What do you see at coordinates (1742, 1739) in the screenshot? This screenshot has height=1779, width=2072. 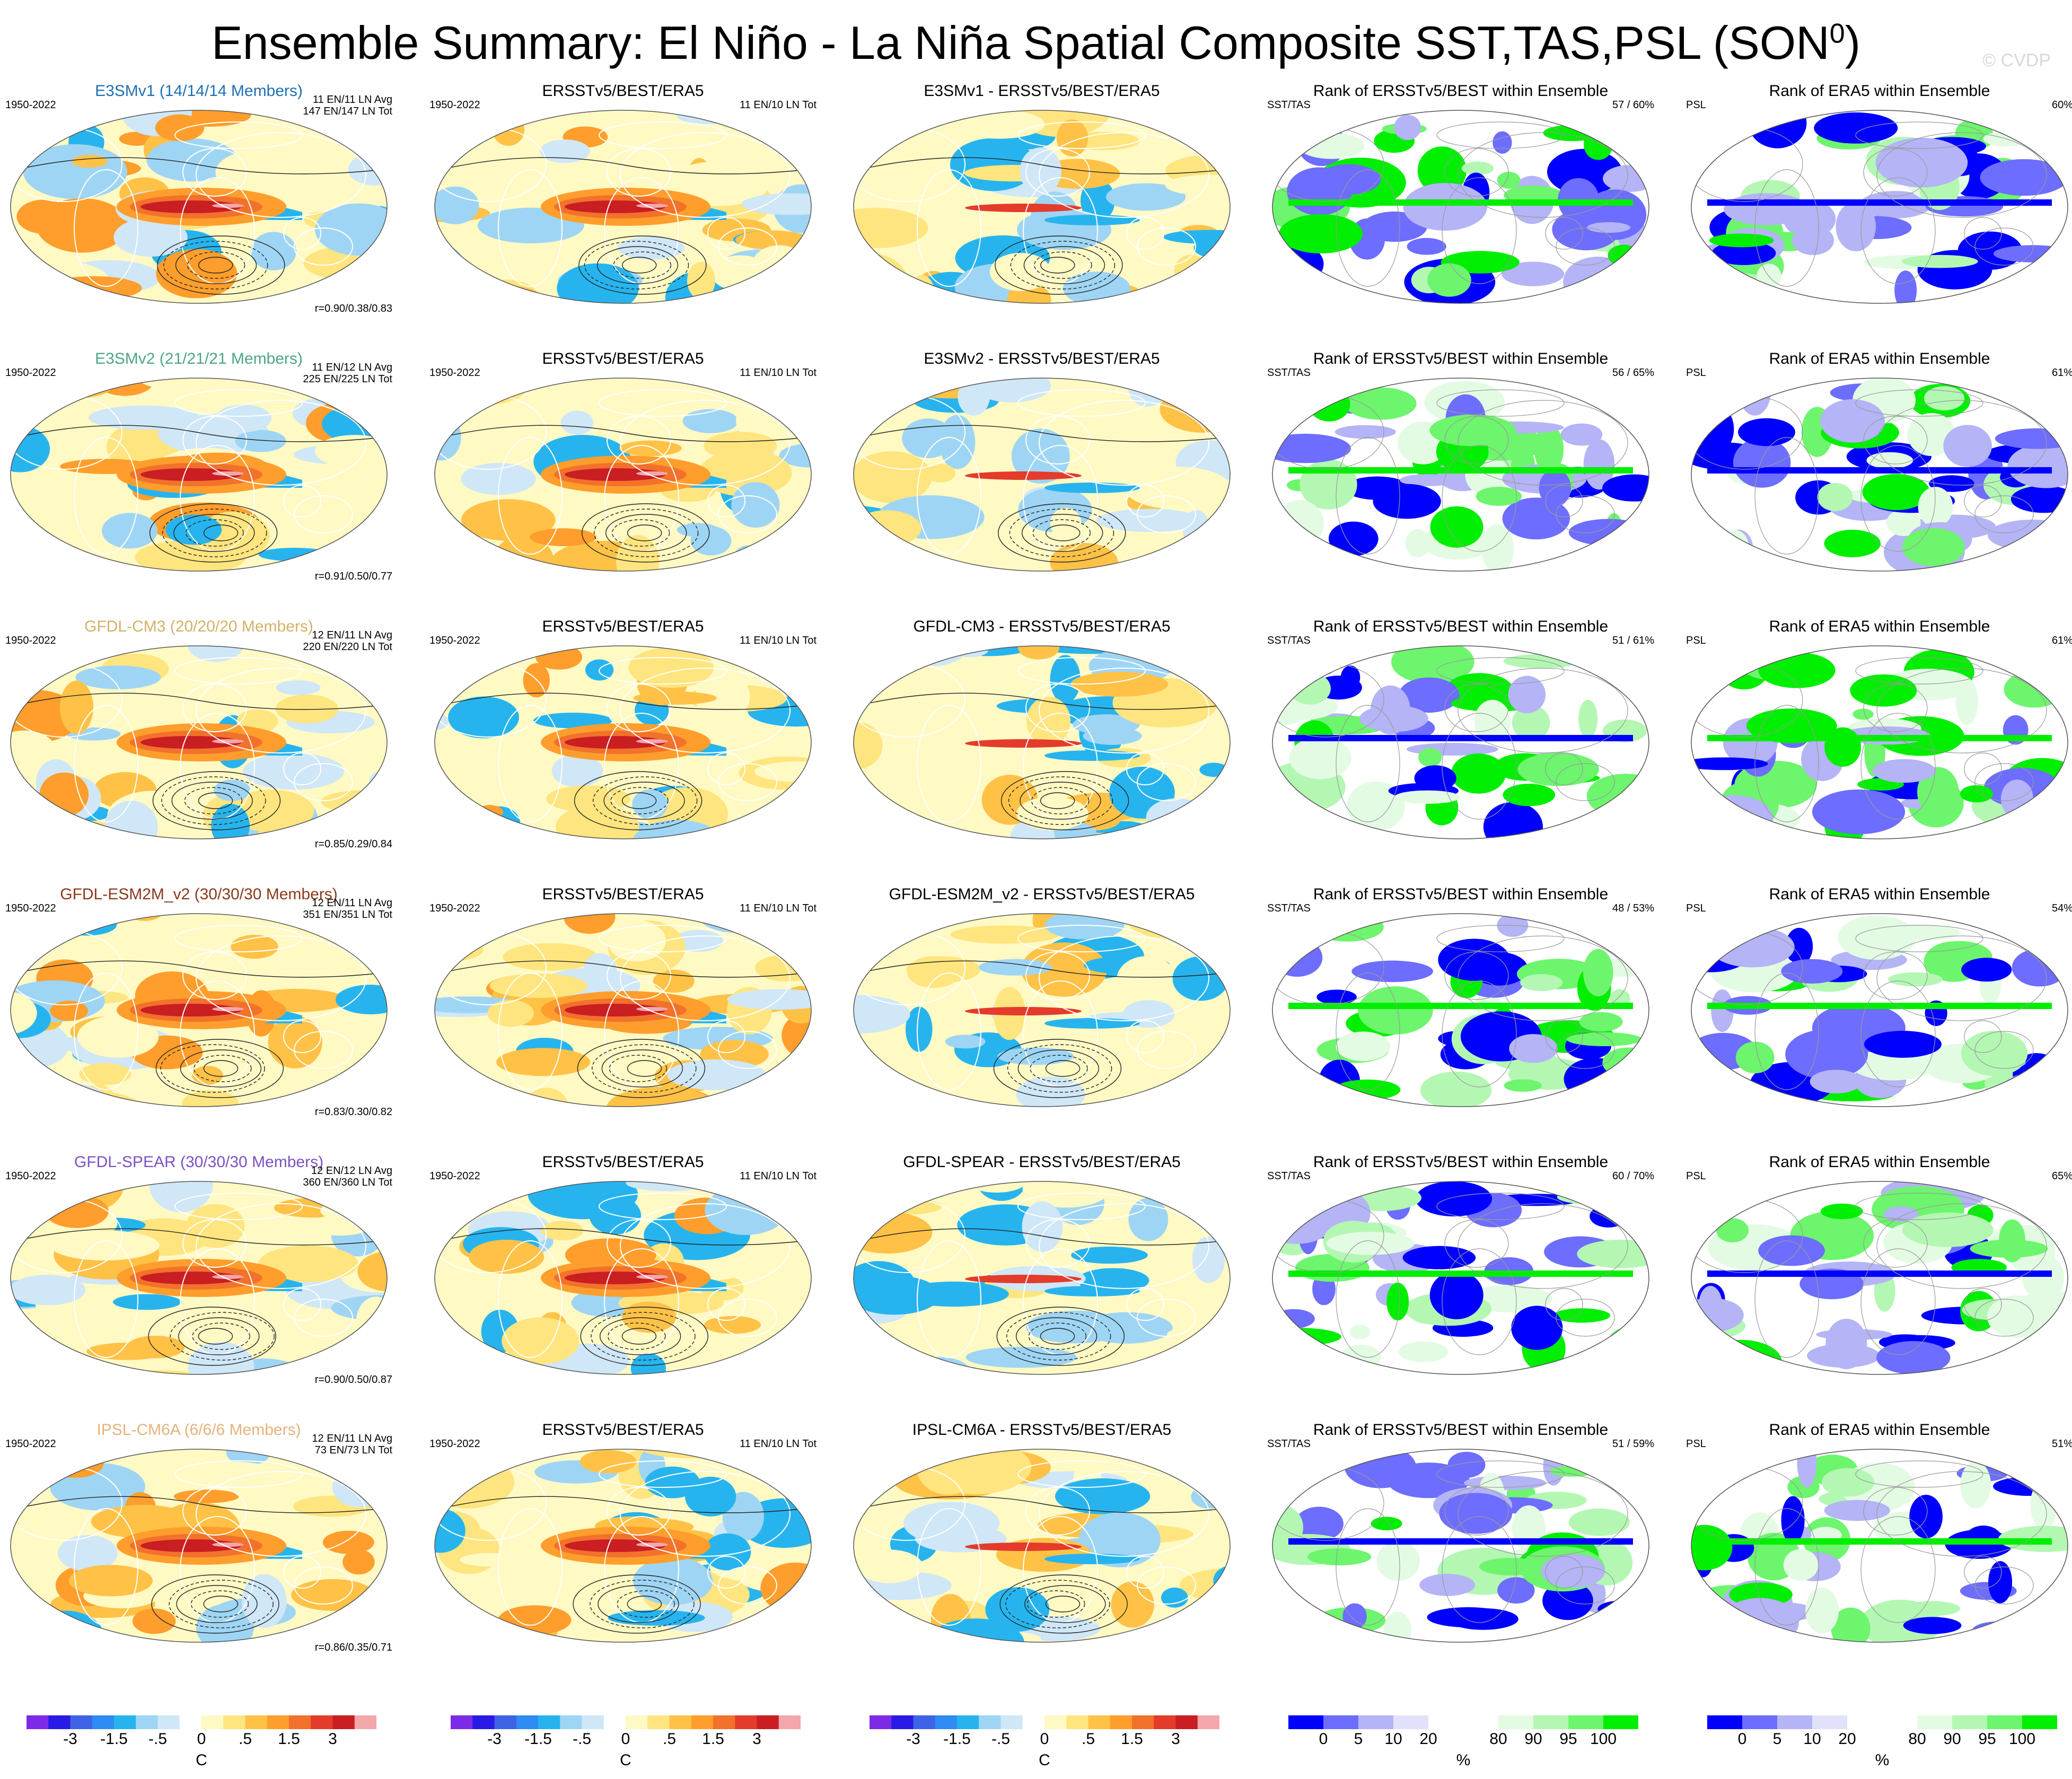 I see `colorbar-tick-label: 0` at bounding box center [1742, 1739].